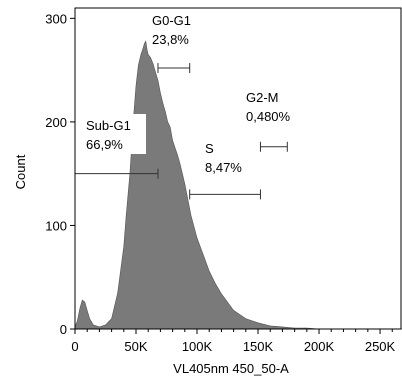  What do you see at coordinates (56, 225) in the screenshot?
I see `y-tick-label: 100` at bounding box center [56, 225].